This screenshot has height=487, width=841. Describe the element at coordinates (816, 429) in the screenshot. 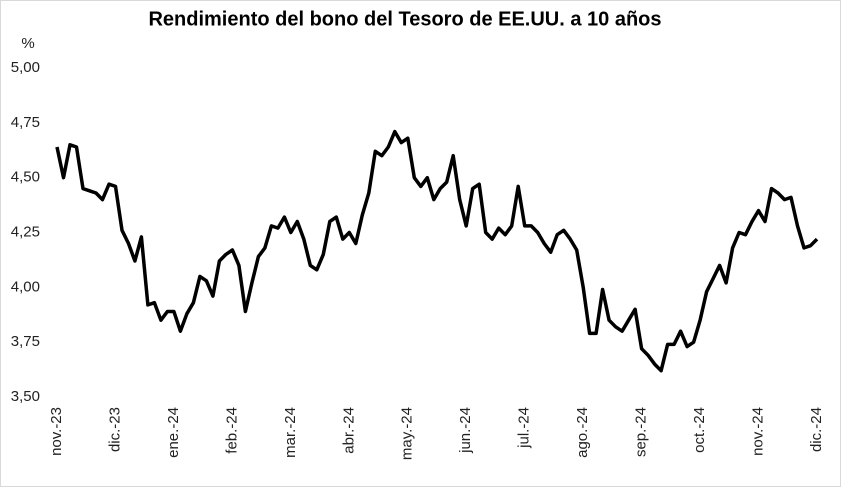

I see `x-tick-label: dic.-24` at that location.